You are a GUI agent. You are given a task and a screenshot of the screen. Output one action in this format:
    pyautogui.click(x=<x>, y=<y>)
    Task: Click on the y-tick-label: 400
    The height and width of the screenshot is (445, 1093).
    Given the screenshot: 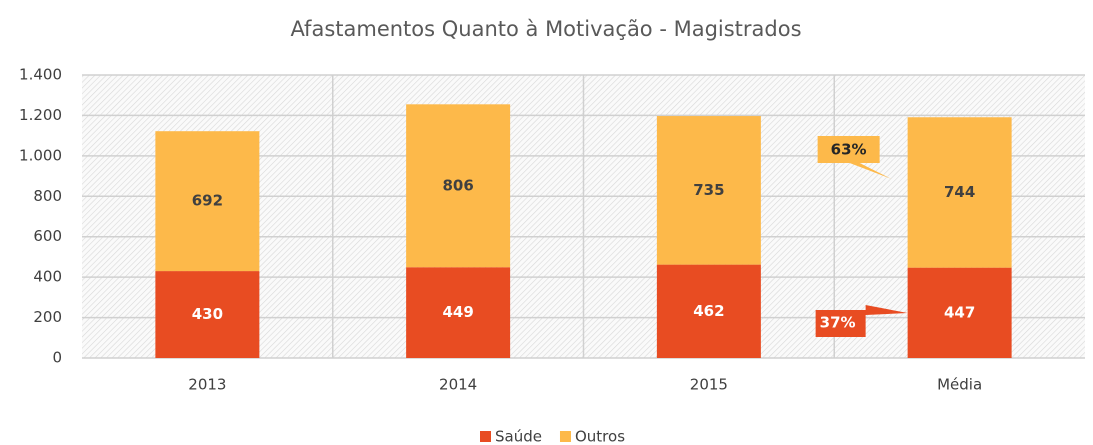 What is the action you would take?
    pyautogui.click(x=47, y=277)
    